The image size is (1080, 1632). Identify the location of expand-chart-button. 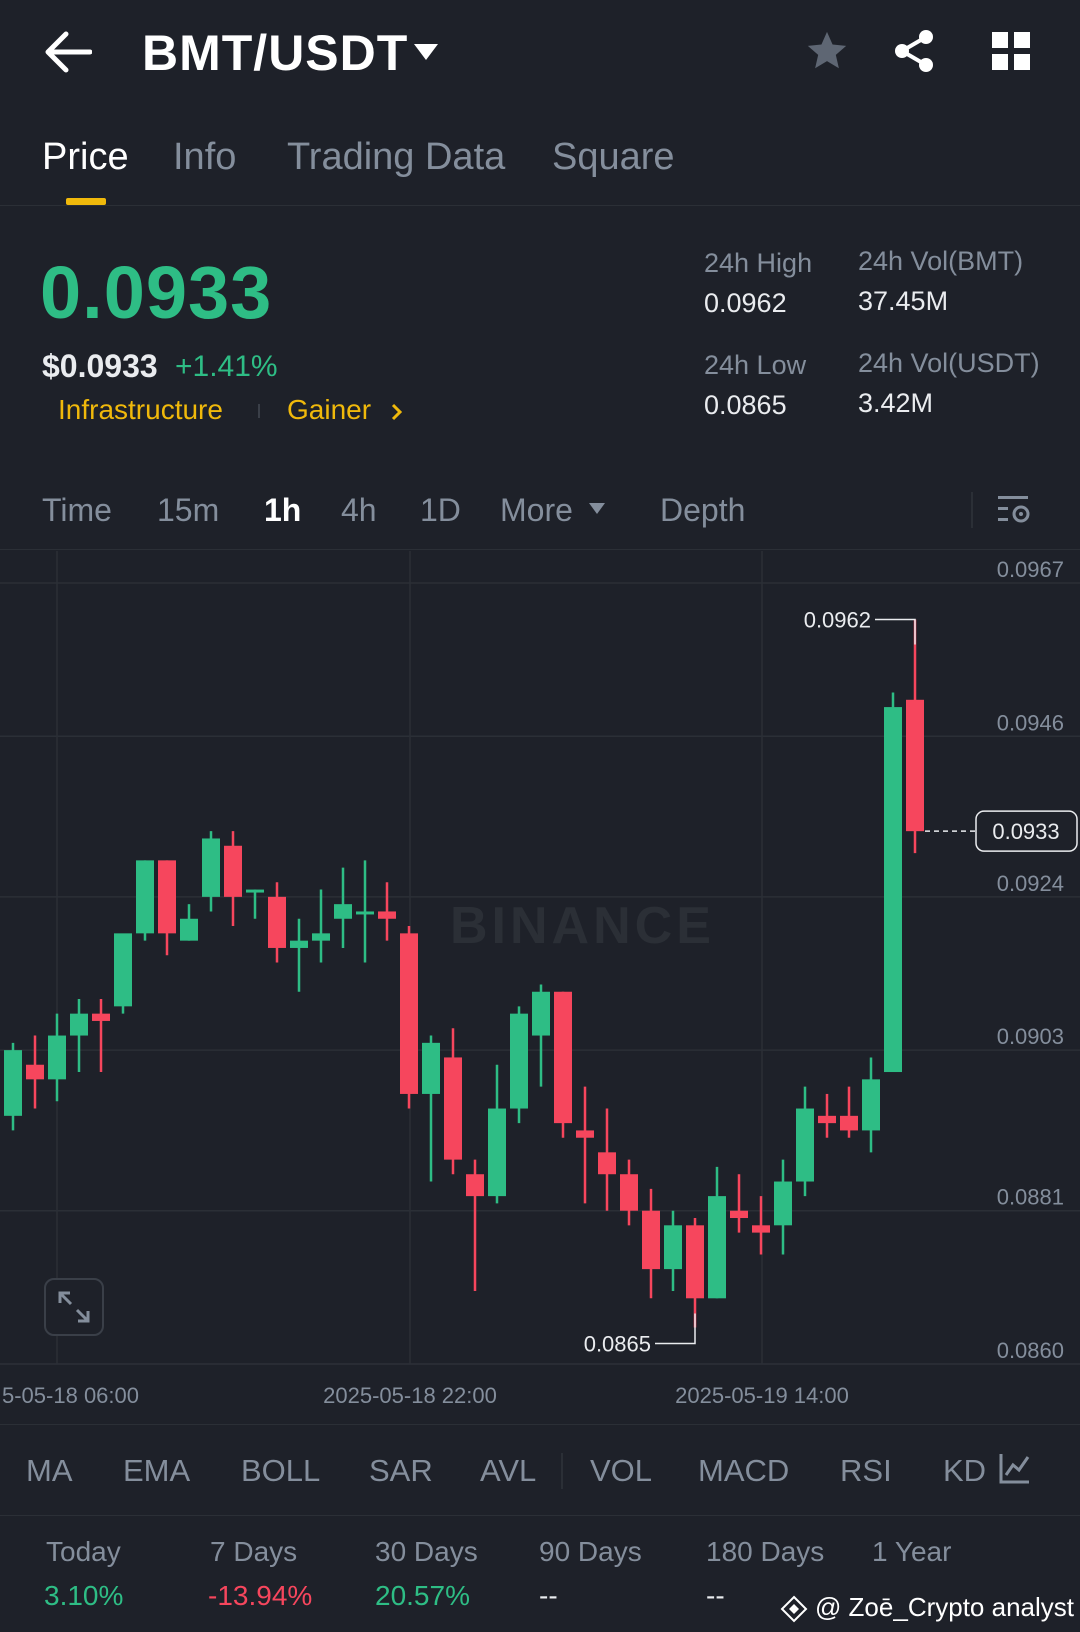
(74, 1307).